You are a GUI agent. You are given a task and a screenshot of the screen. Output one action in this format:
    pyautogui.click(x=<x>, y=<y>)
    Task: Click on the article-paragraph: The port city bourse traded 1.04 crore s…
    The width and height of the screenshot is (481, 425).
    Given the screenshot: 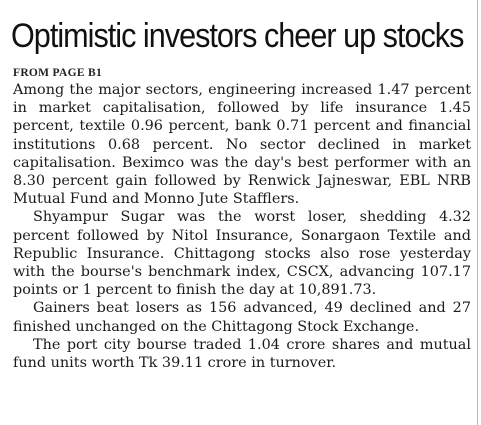 What is the action you would take?
    pyautogui.click(x=242, y=354)
    